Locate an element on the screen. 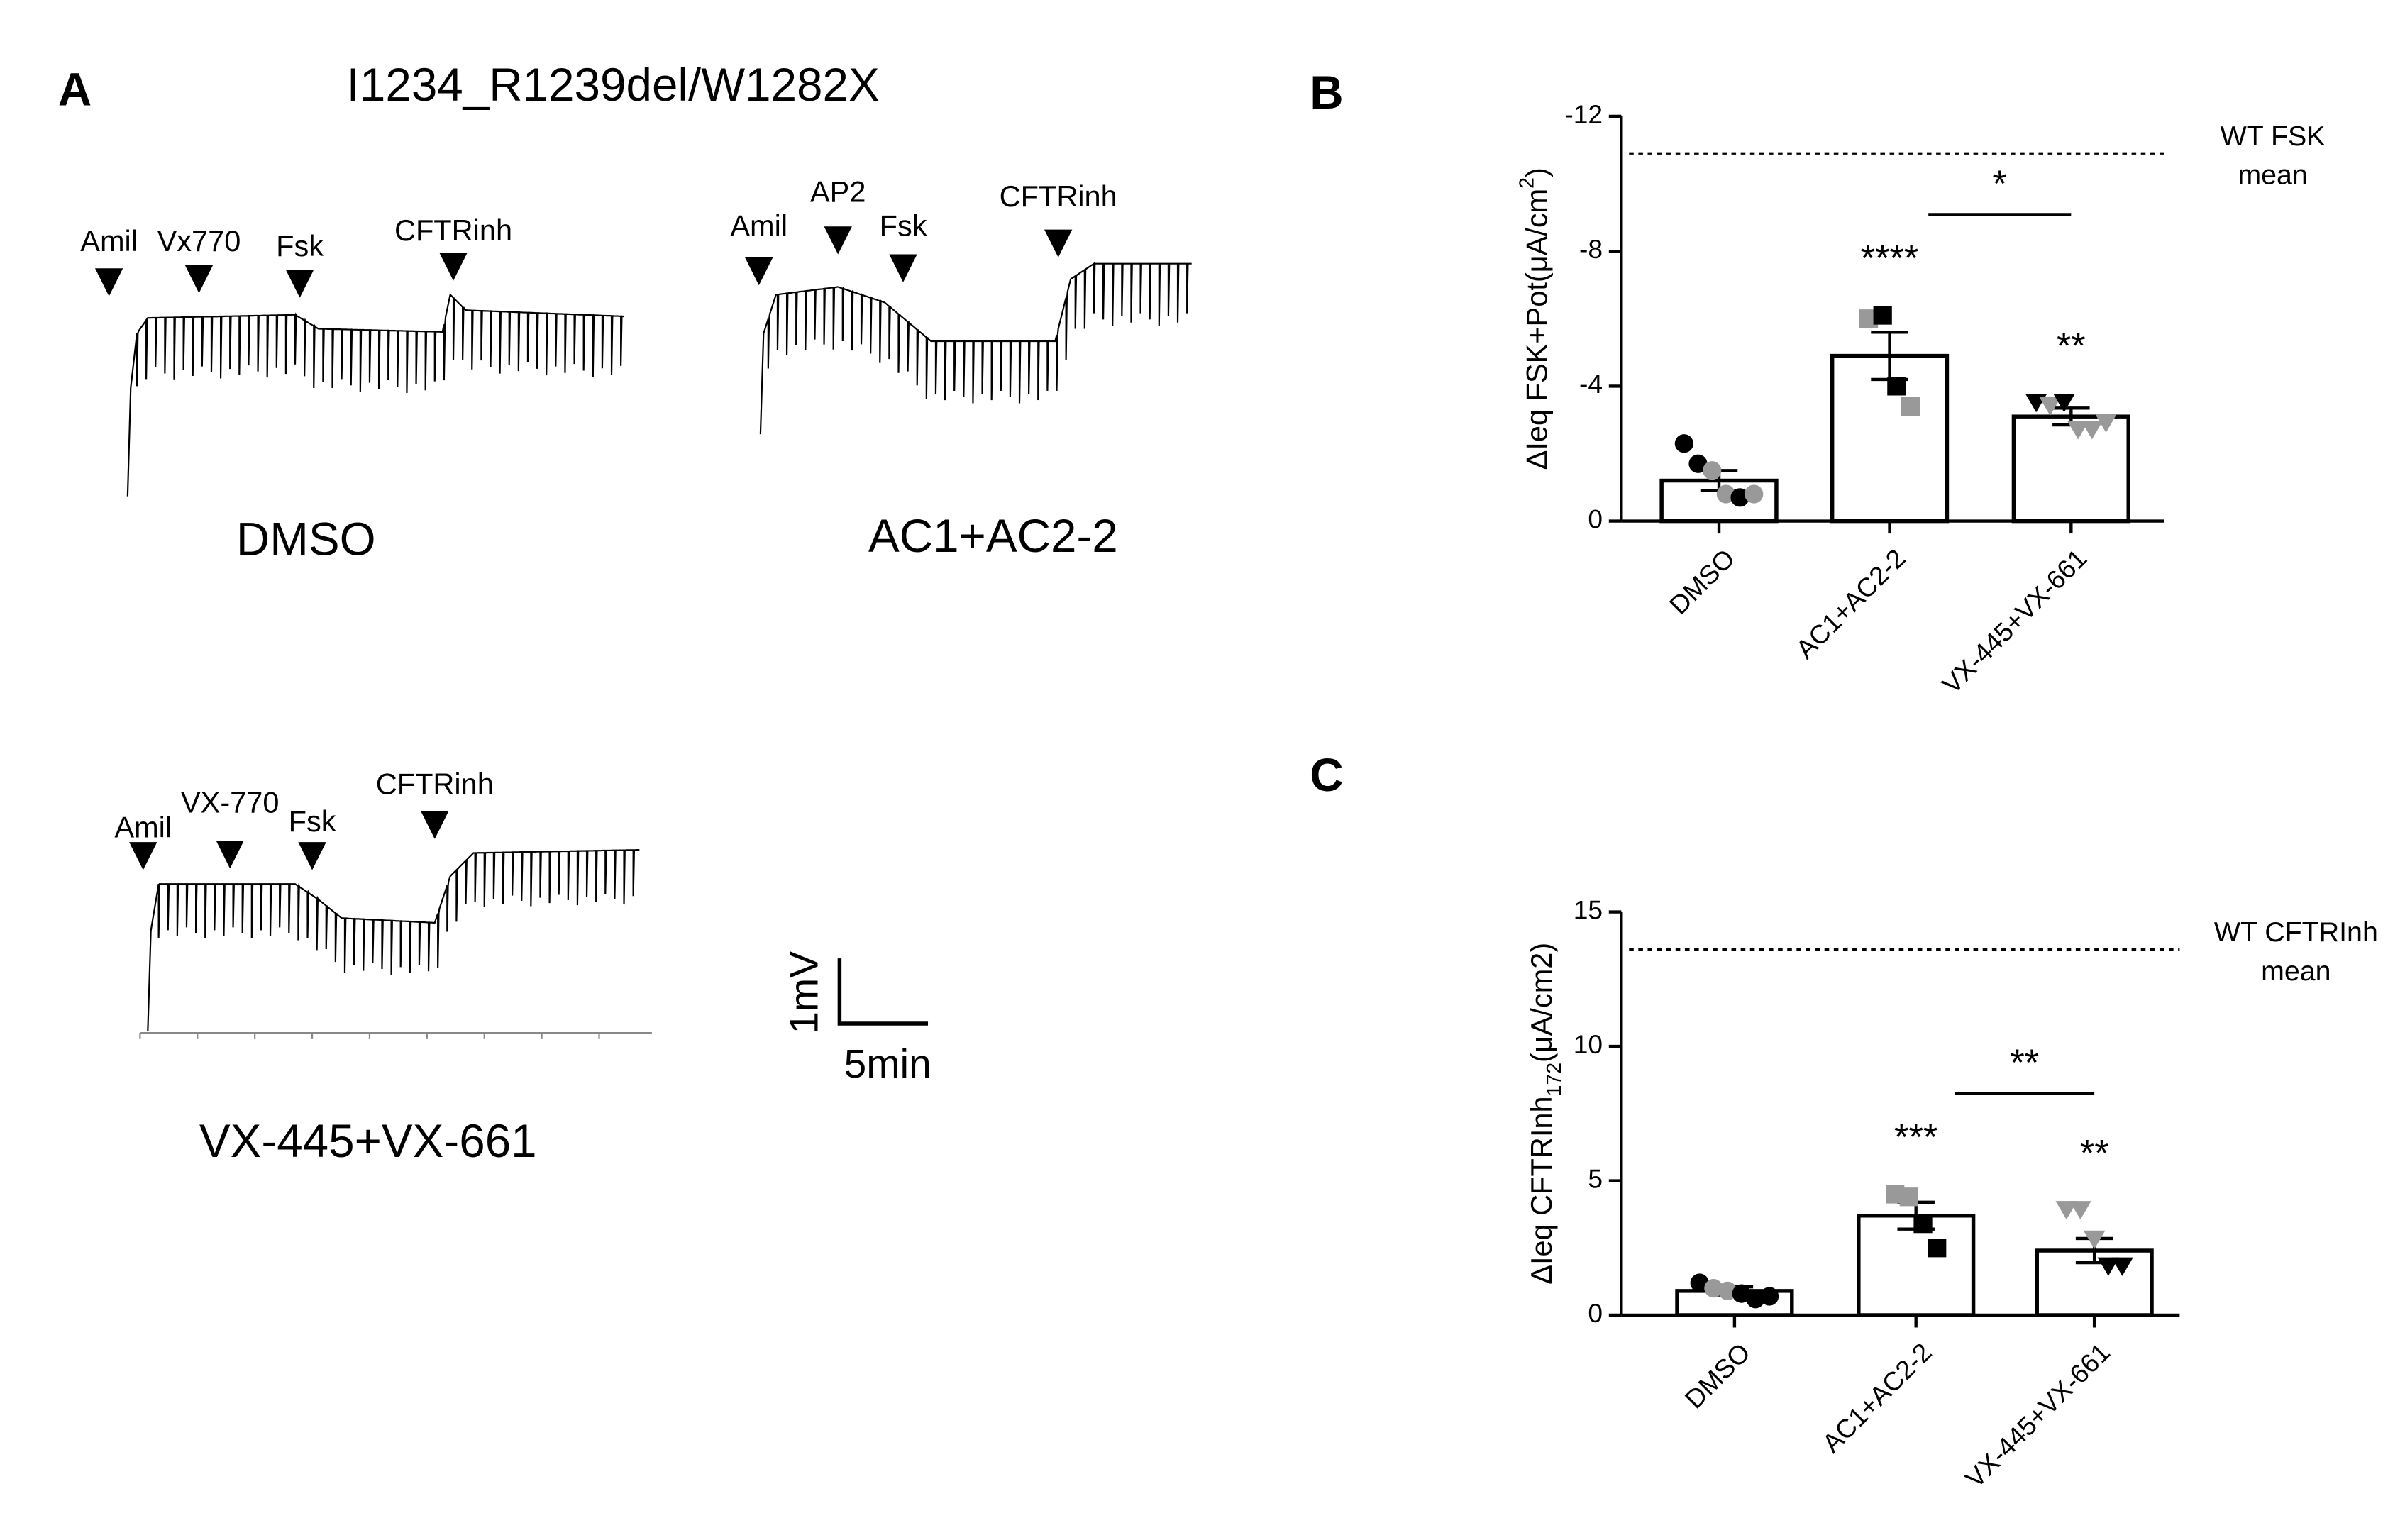 This screenshot has width=2405, height=1540. y-tick-label: -4 is located at coordinates (1591, 384).